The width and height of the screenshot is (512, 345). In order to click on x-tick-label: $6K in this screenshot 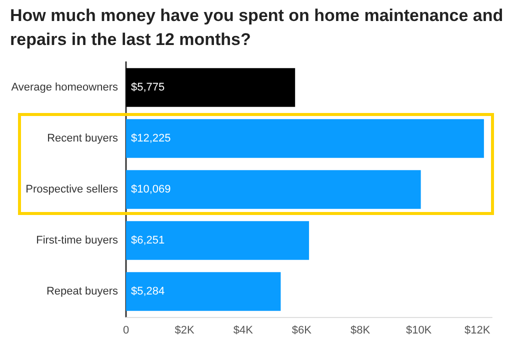, I will do `click(302, 330)`.